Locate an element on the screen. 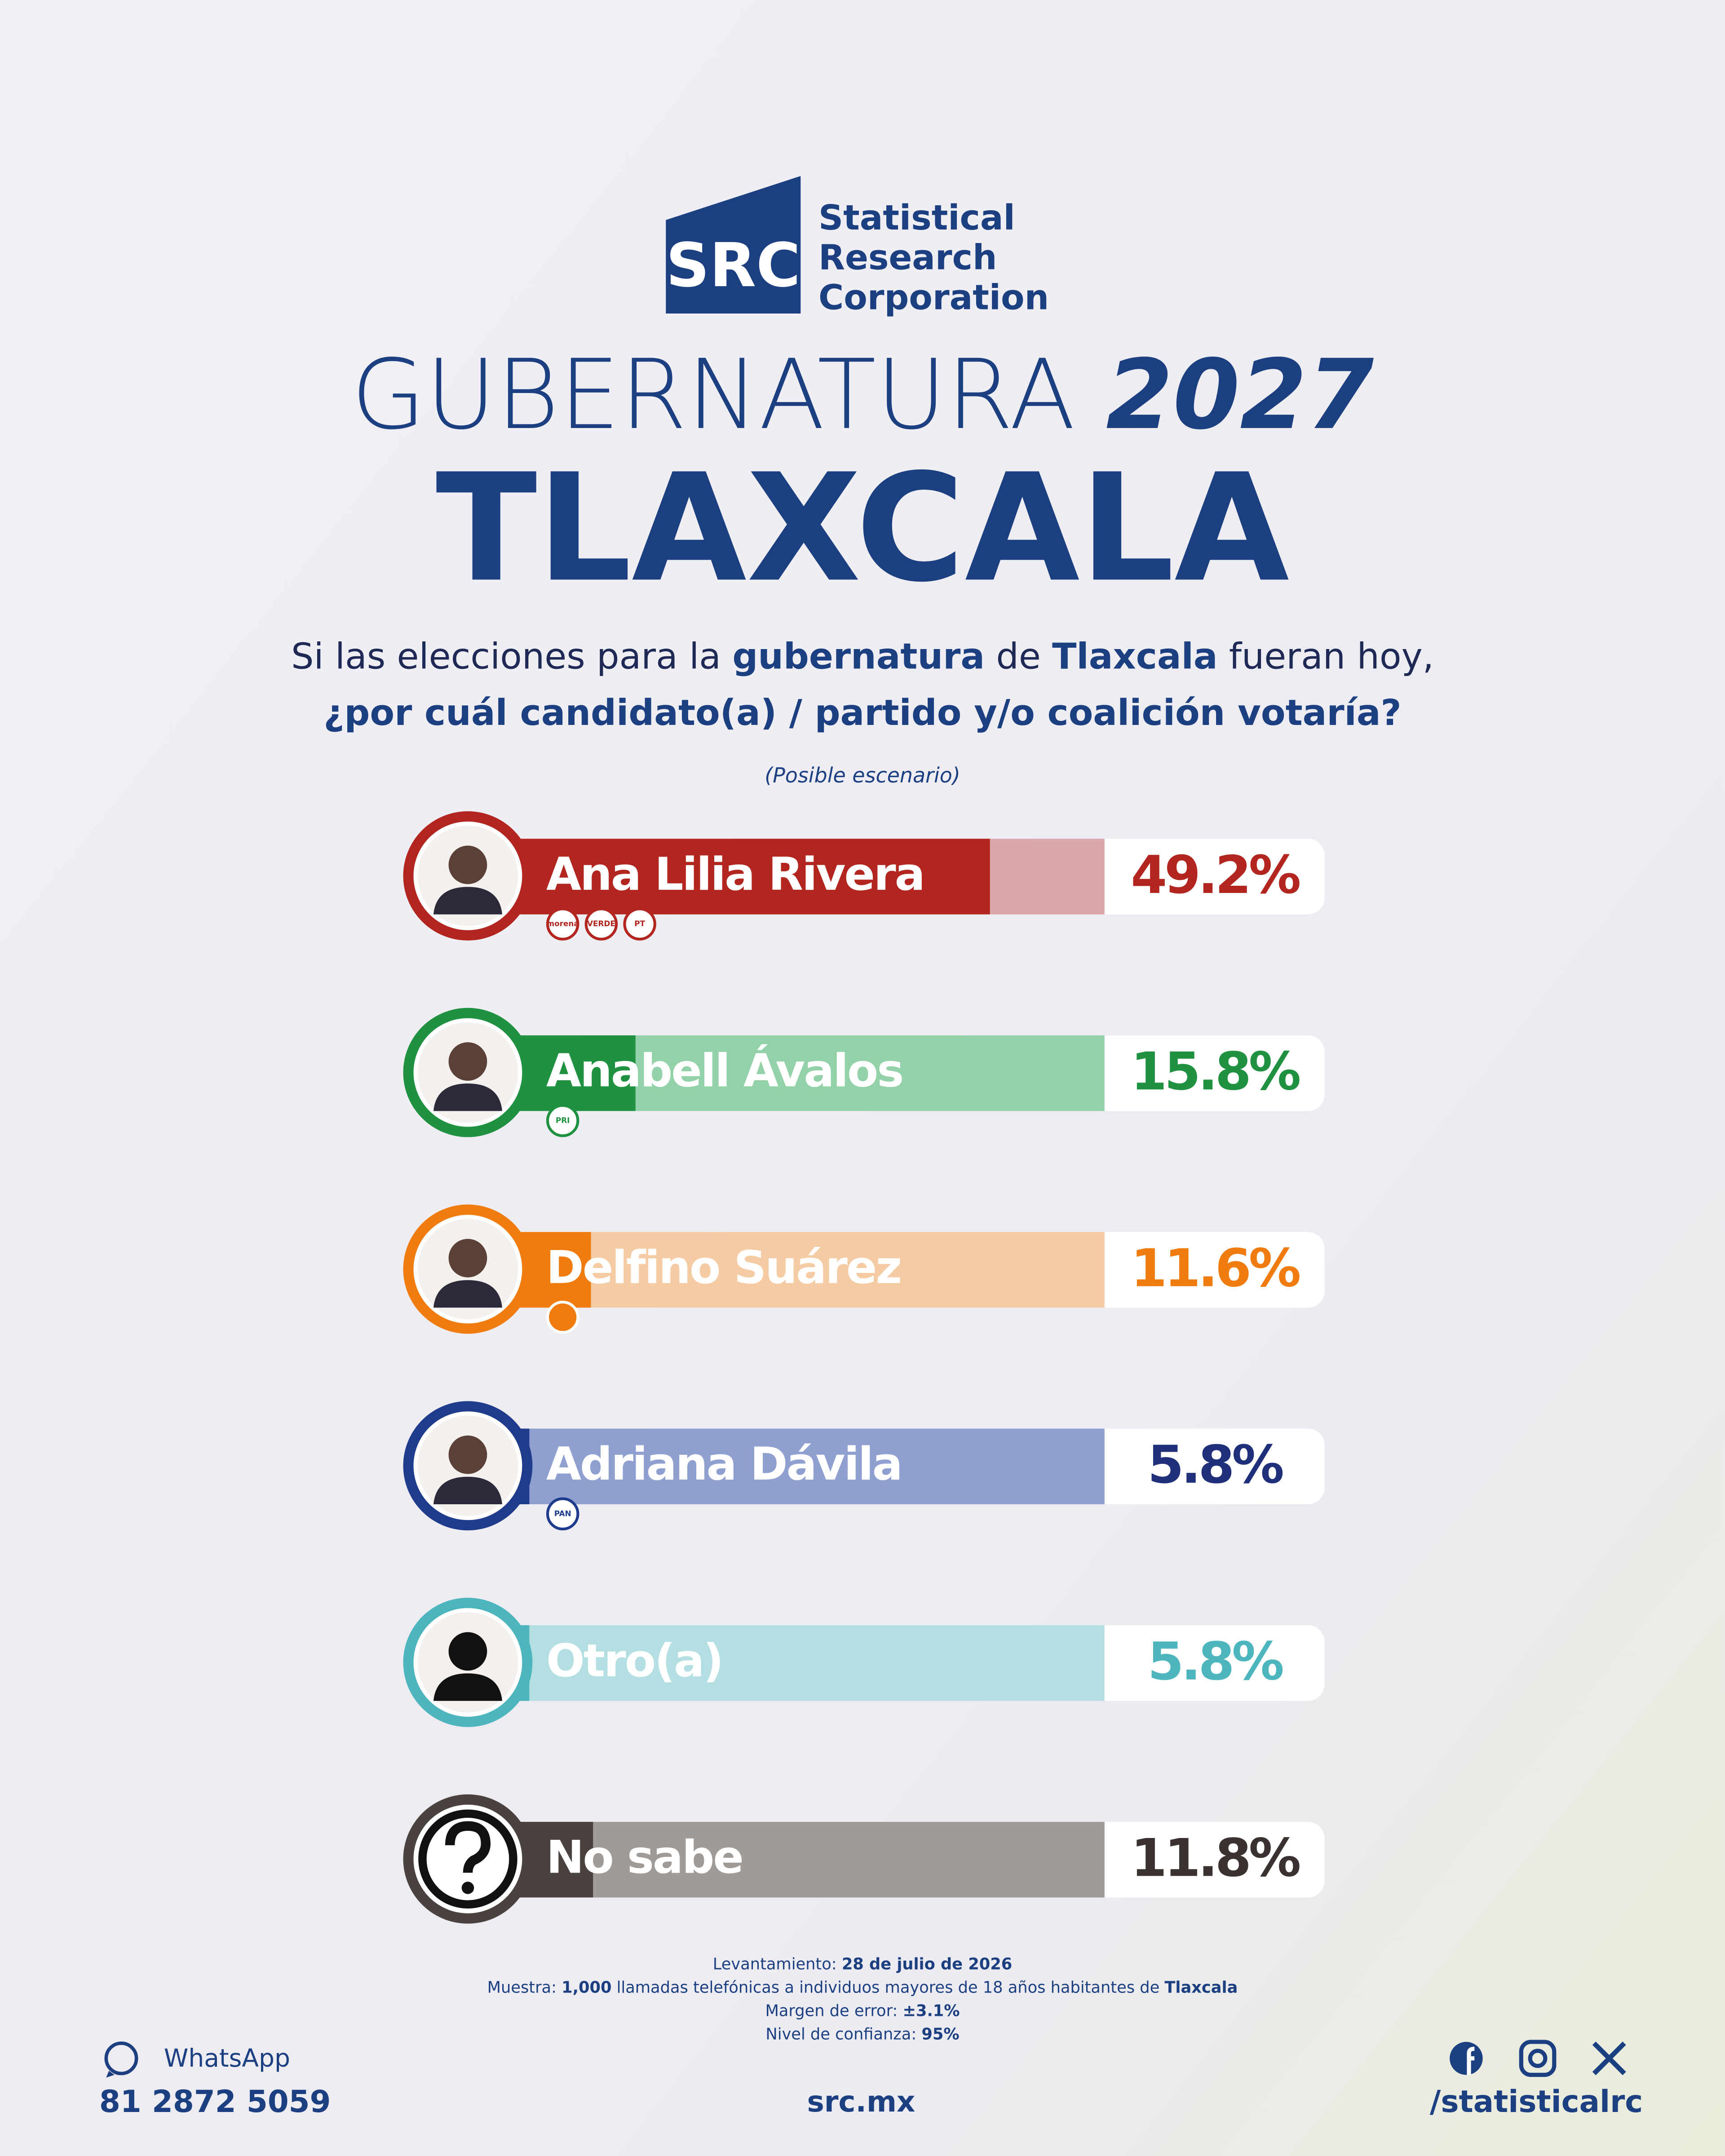 The width and height of the screenshot is (1725, 2156). text-segment: Levantamiento: is located at coordinates (777, 1964).